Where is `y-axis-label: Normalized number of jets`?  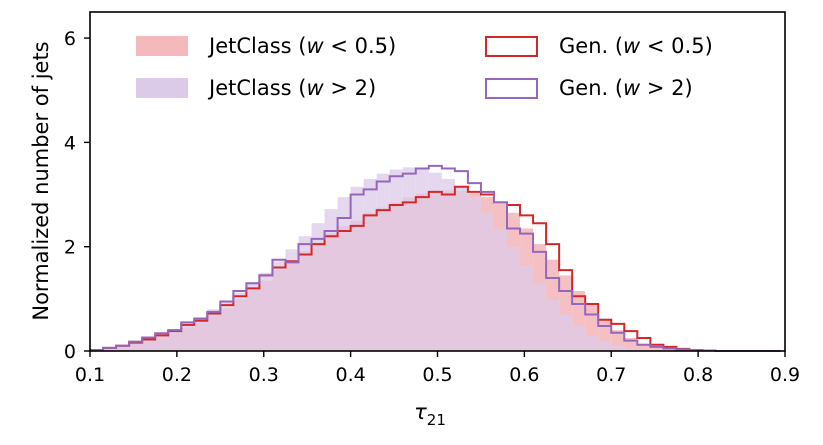 y-axis-label: Normalized number of jets is located at coordinates (41, 180).